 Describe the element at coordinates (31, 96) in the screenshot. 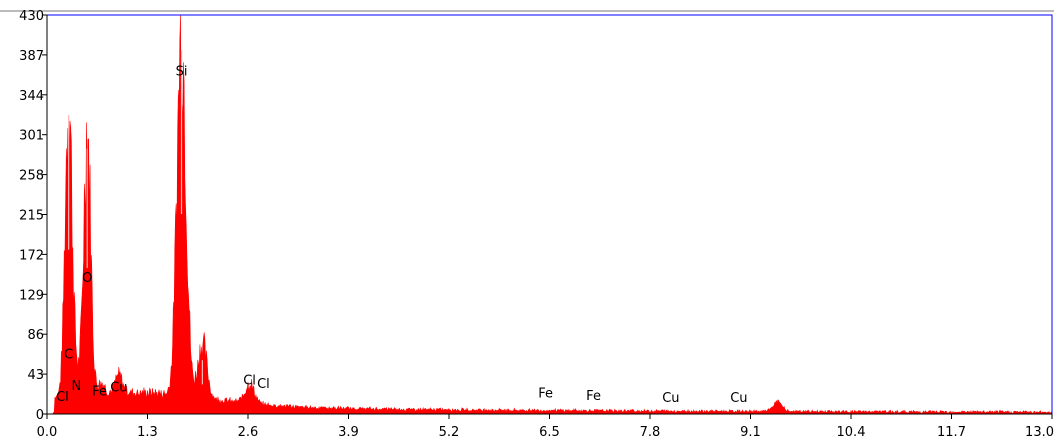

I see `y-tick-label: 344` at that location.